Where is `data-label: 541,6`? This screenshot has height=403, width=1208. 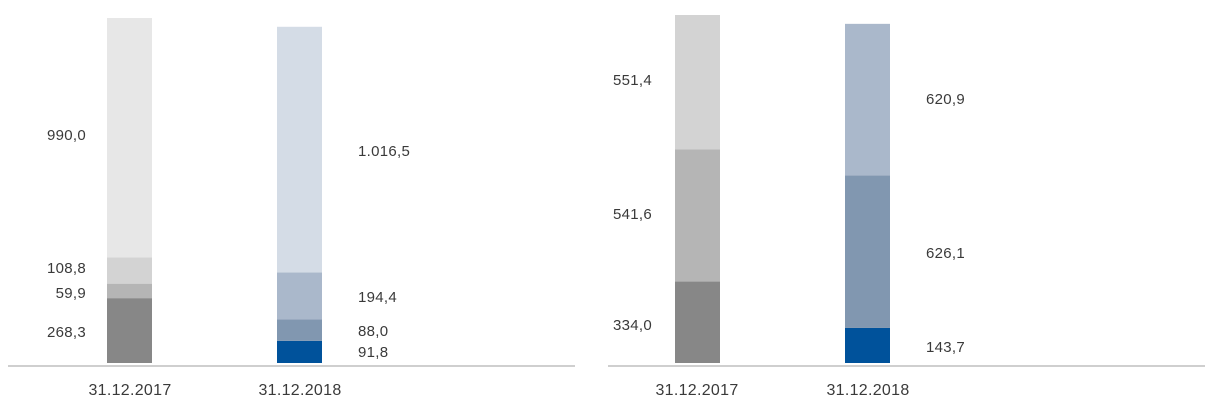 data-label: 541,6 is located at coordinates (632, 214).